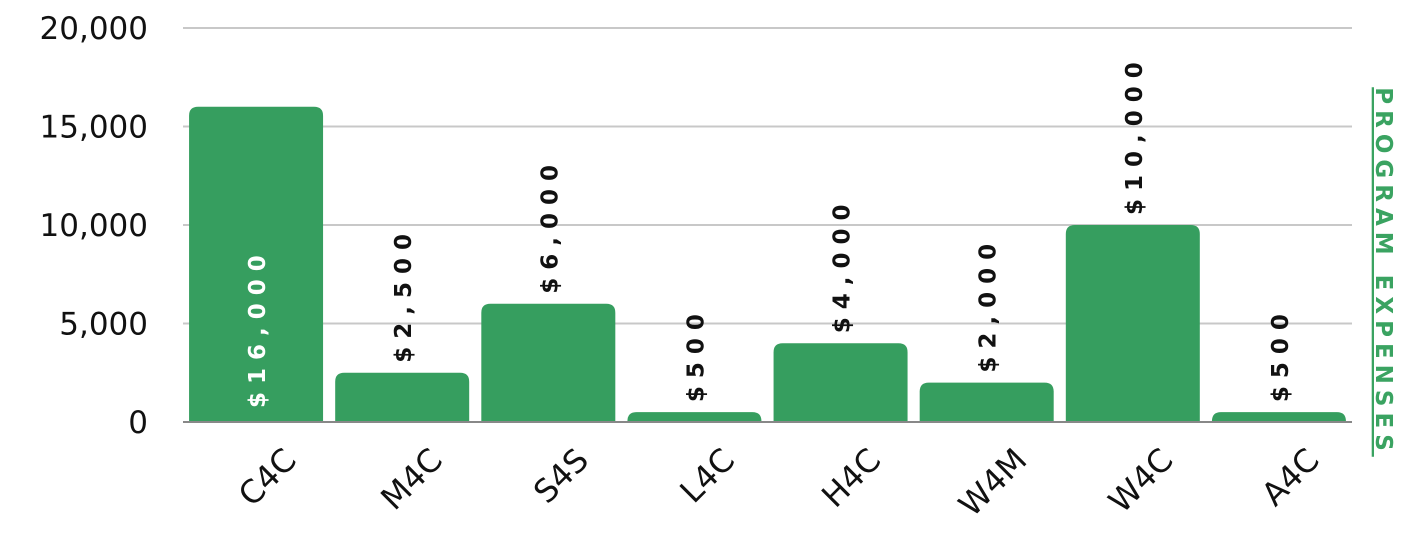  What do you see at coordinates (404, 294) in the screenshot?
I see `data-label: $2,500` at bounding box center [404, 294].